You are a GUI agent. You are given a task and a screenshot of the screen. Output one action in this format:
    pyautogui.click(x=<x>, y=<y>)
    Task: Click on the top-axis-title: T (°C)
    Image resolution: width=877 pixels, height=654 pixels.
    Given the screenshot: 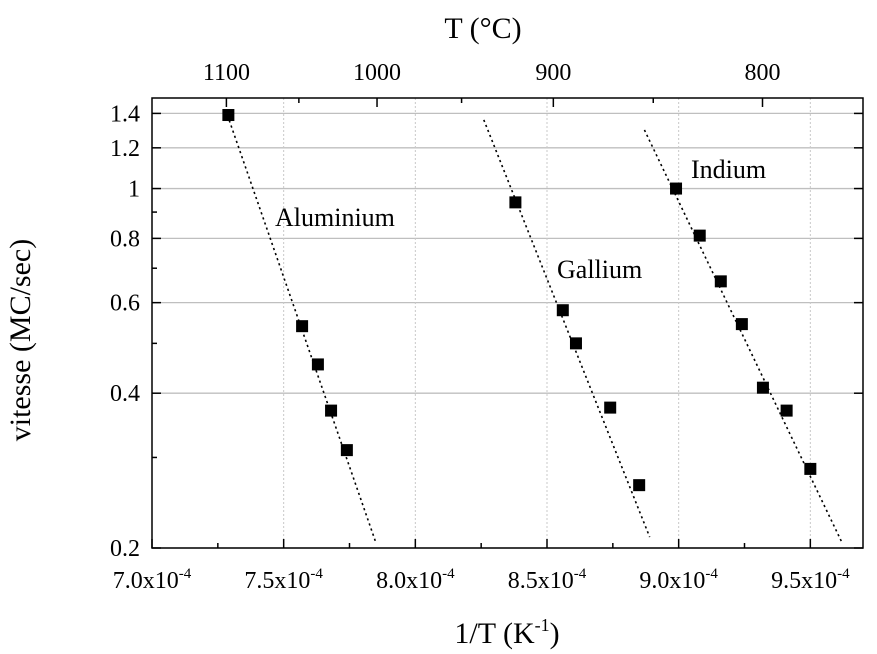 What is the action you would take?
    pyautogui.click(x=482, y=28)
    